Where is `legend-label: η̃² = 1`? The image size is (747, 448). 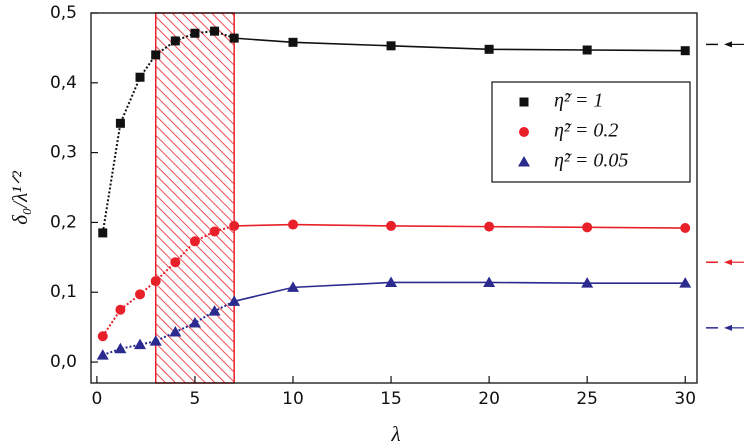 legend-label: η̃² = 1 is located at coordinates (578, 101).